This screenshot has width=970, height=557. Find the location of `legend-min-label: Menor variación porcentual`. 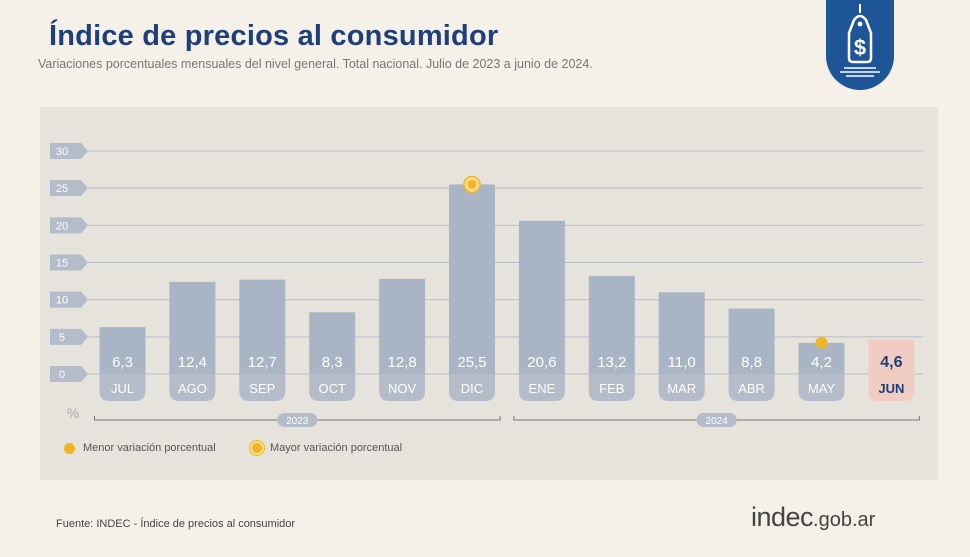

legend-min-label: Menor variación porcentual is located at coordinates (149, 448).